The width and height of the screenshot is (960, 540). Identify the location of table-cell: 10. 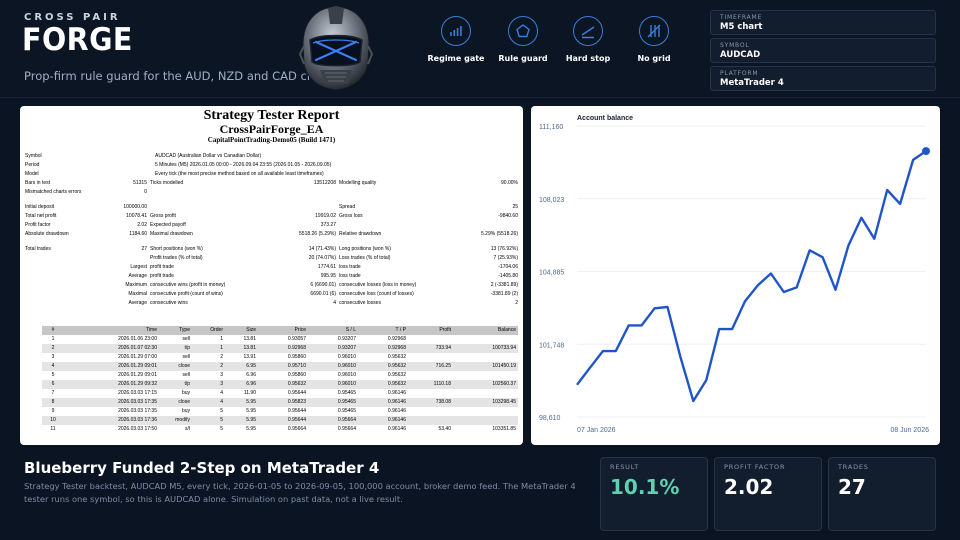
(53, 420).